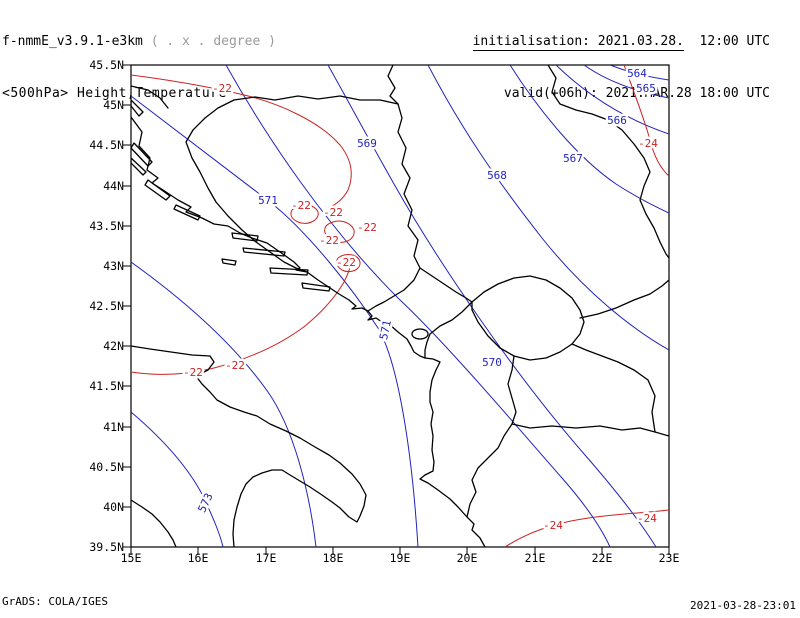 Image resolution: width=800 pixels, height=618 pixels. I want to click on y-axis-tick-label: 41N, so click(113, 427).